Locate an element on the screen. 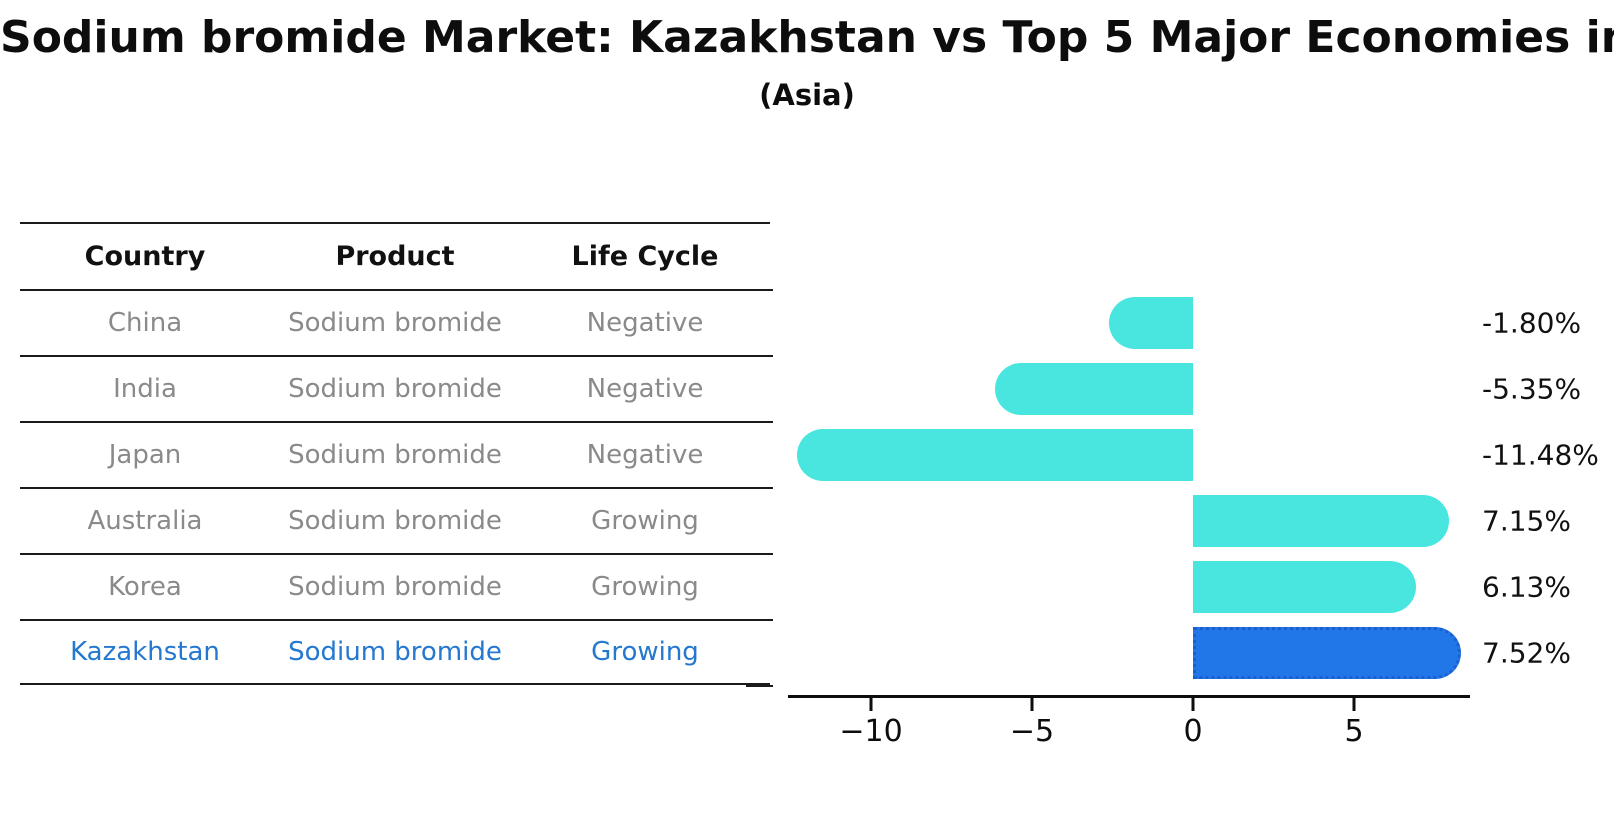  value-label-kazakhstan: 7.52% is located at coordinates (1526, 653).